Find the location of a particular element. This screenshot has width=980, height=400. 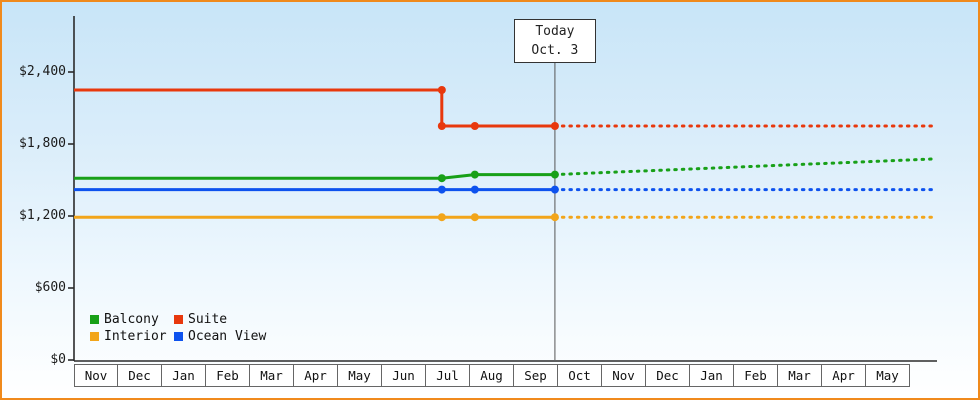

legend-item-ocean-view: Ocean View is located at coordinates (220, 336).